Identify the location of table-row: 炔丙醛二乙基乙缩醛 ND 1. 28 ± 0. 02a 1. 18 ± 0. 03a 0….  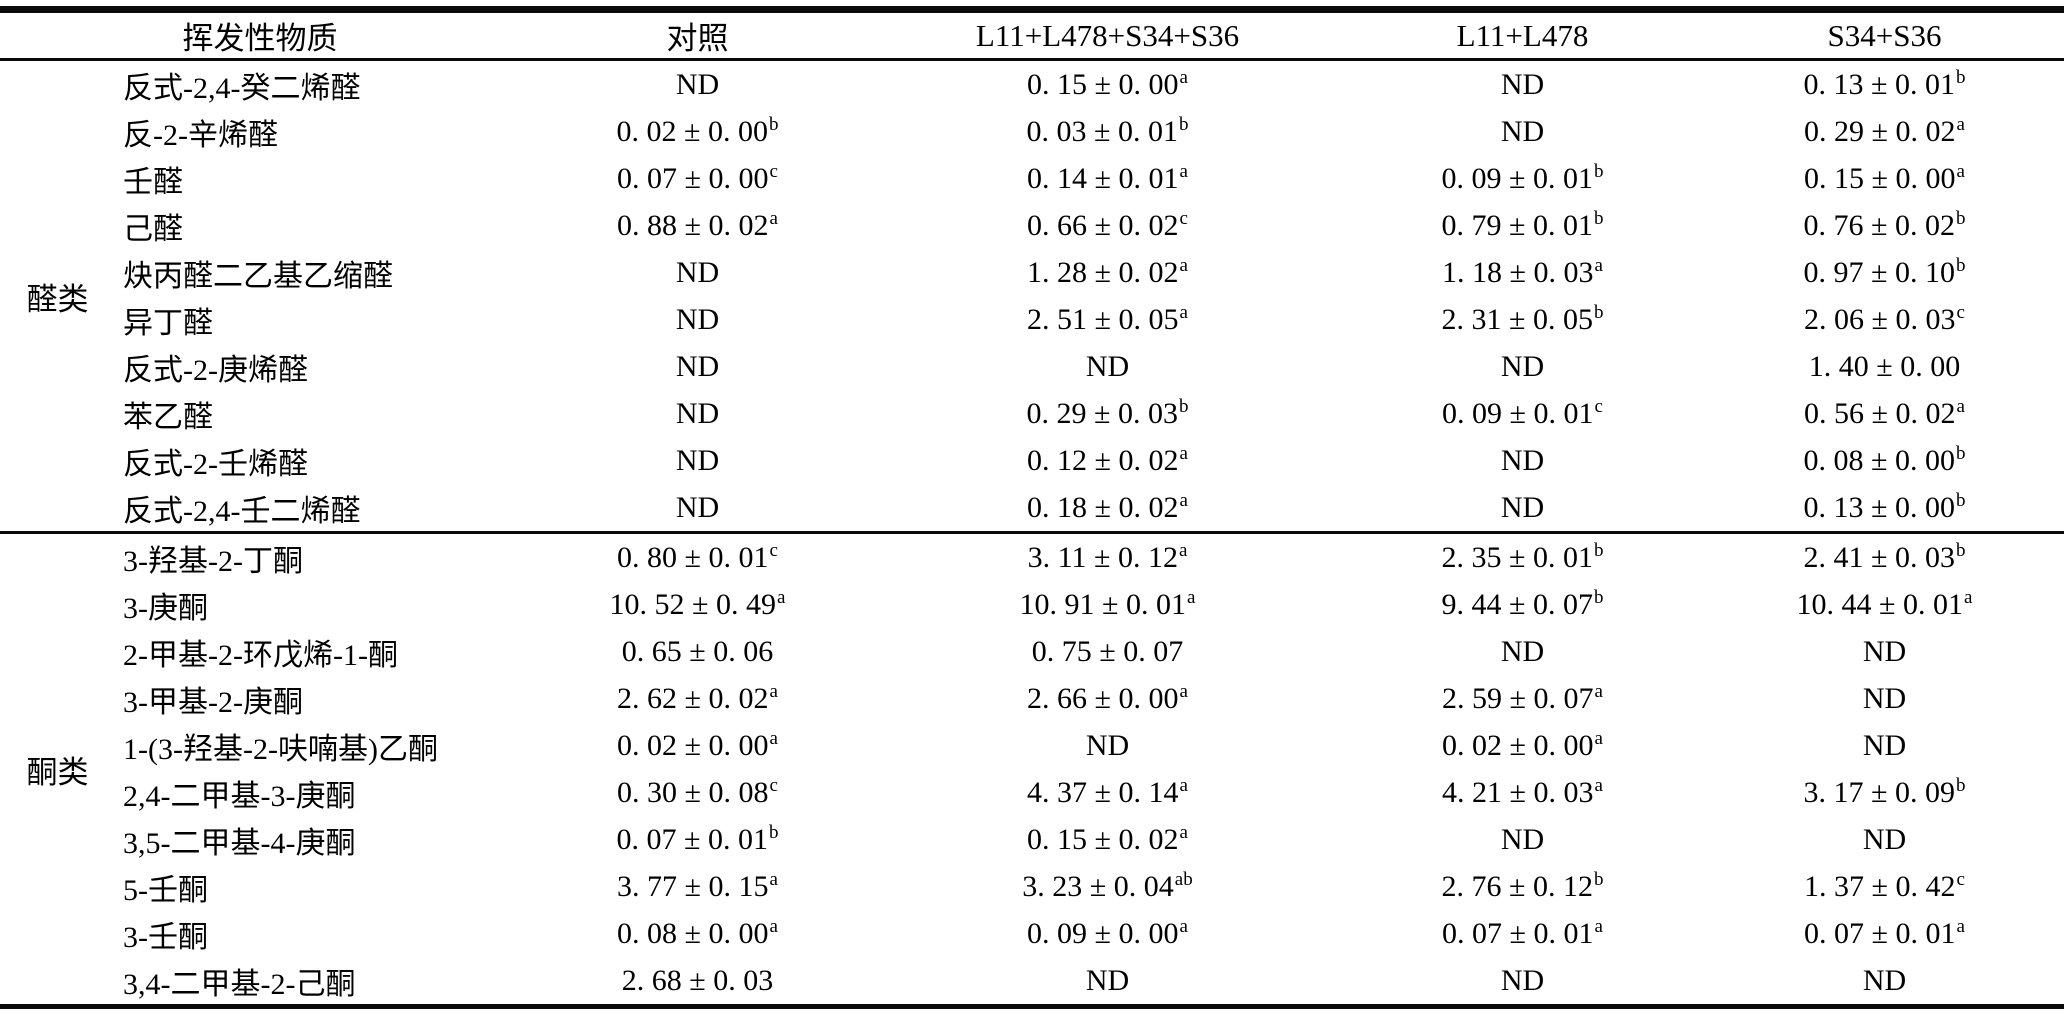
(1032, 272).